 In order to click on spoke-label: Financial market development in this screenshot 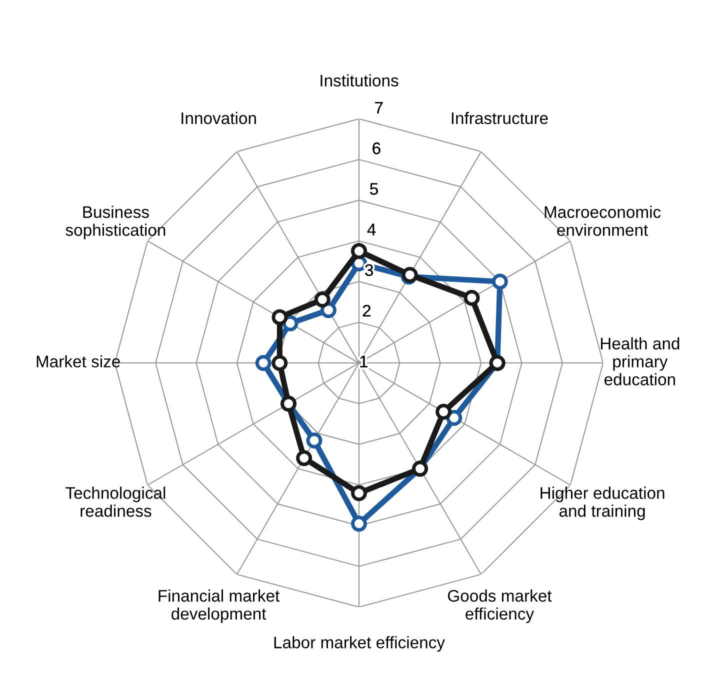, I will do `click(219, 606)`.